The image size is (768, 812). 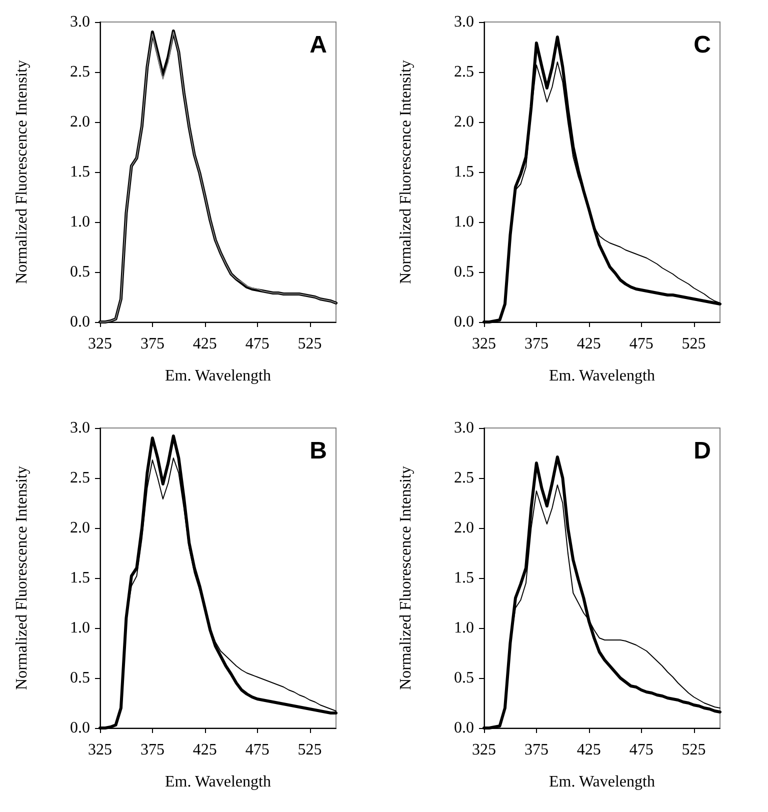 What do you see at coordinates (703, 45) in the screenshot?
I see `chart-title: C` at bounding box center [703, 45].